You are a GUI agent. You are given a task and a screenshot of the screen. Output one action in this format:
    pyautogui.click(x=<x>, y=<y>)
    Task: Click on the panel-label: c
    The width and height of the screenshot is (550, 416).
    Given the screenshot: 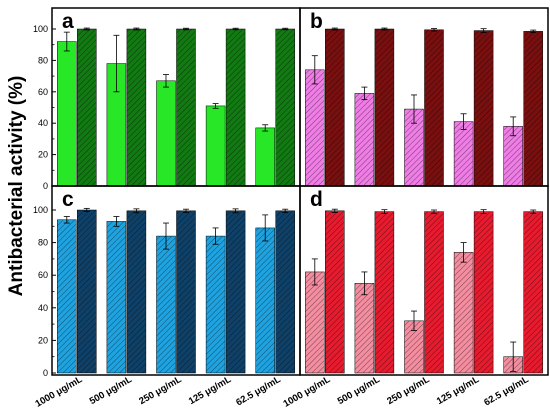 What is the action you would take?
    pyautogui.click(x=68, y=199)
    